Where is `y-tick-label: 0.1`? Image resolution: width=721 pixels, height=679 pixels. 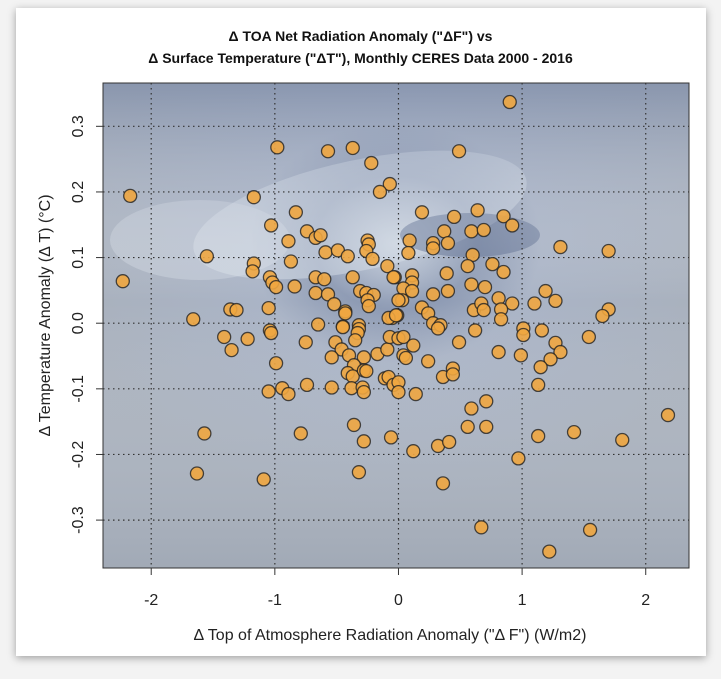
y-tick-label: 0.1 is located at coordinates (78, 257).